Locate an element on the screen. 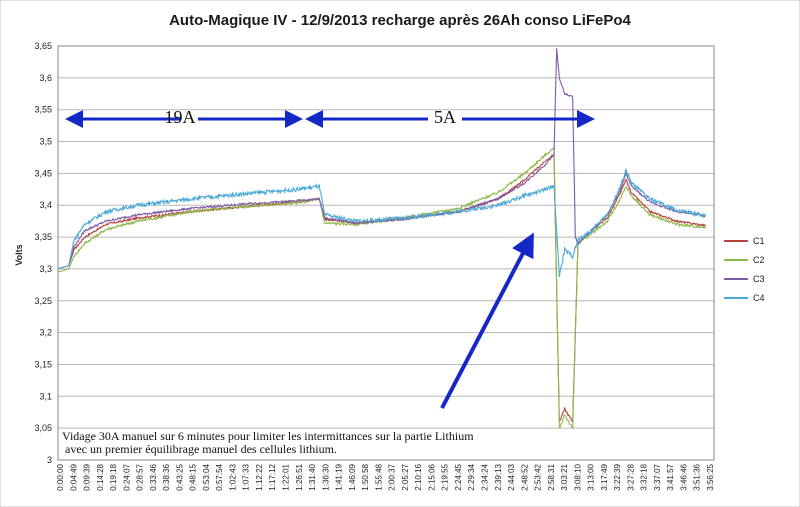 This screenshot has width=800, height=507. x-tick-label: 2:29:34 is located at coordinates (471, 476).